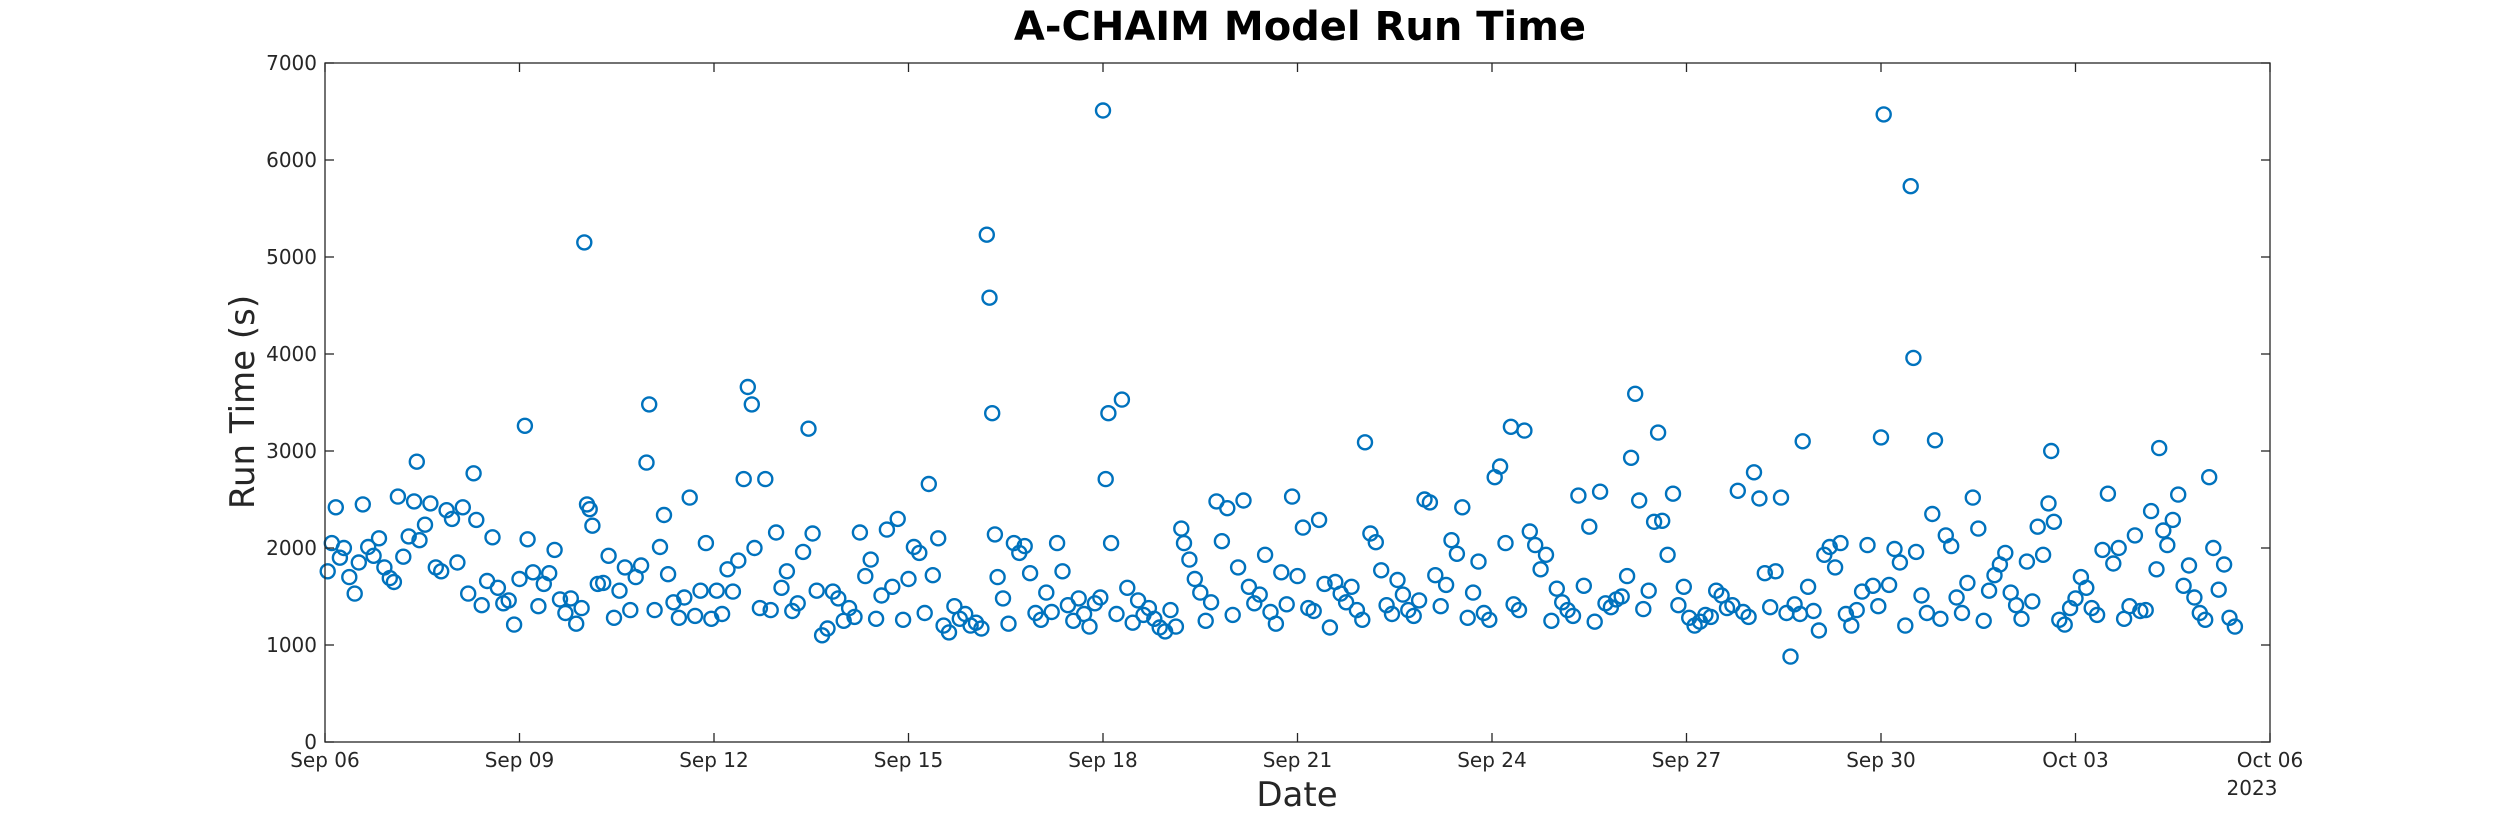 This screenshot has width=2500, height=833. Describe the element at coordinates (2252, 788) in the screenshot. I see `x-axis-year-label: 2023` at that location.